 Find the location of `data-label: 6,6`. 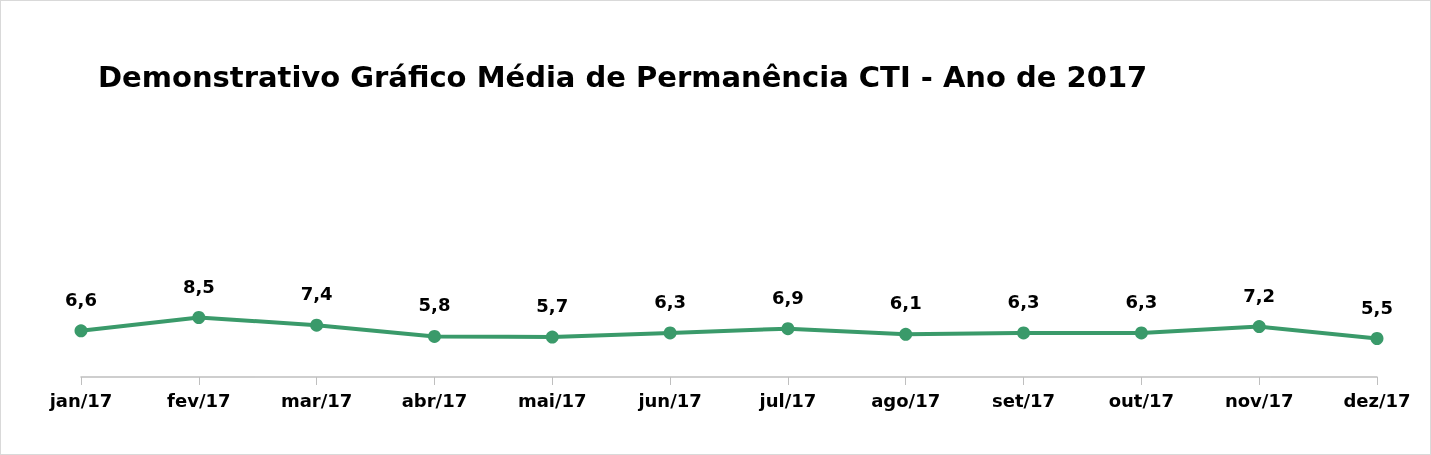

data-label: 6,6 is located at coordinates (81, 299).